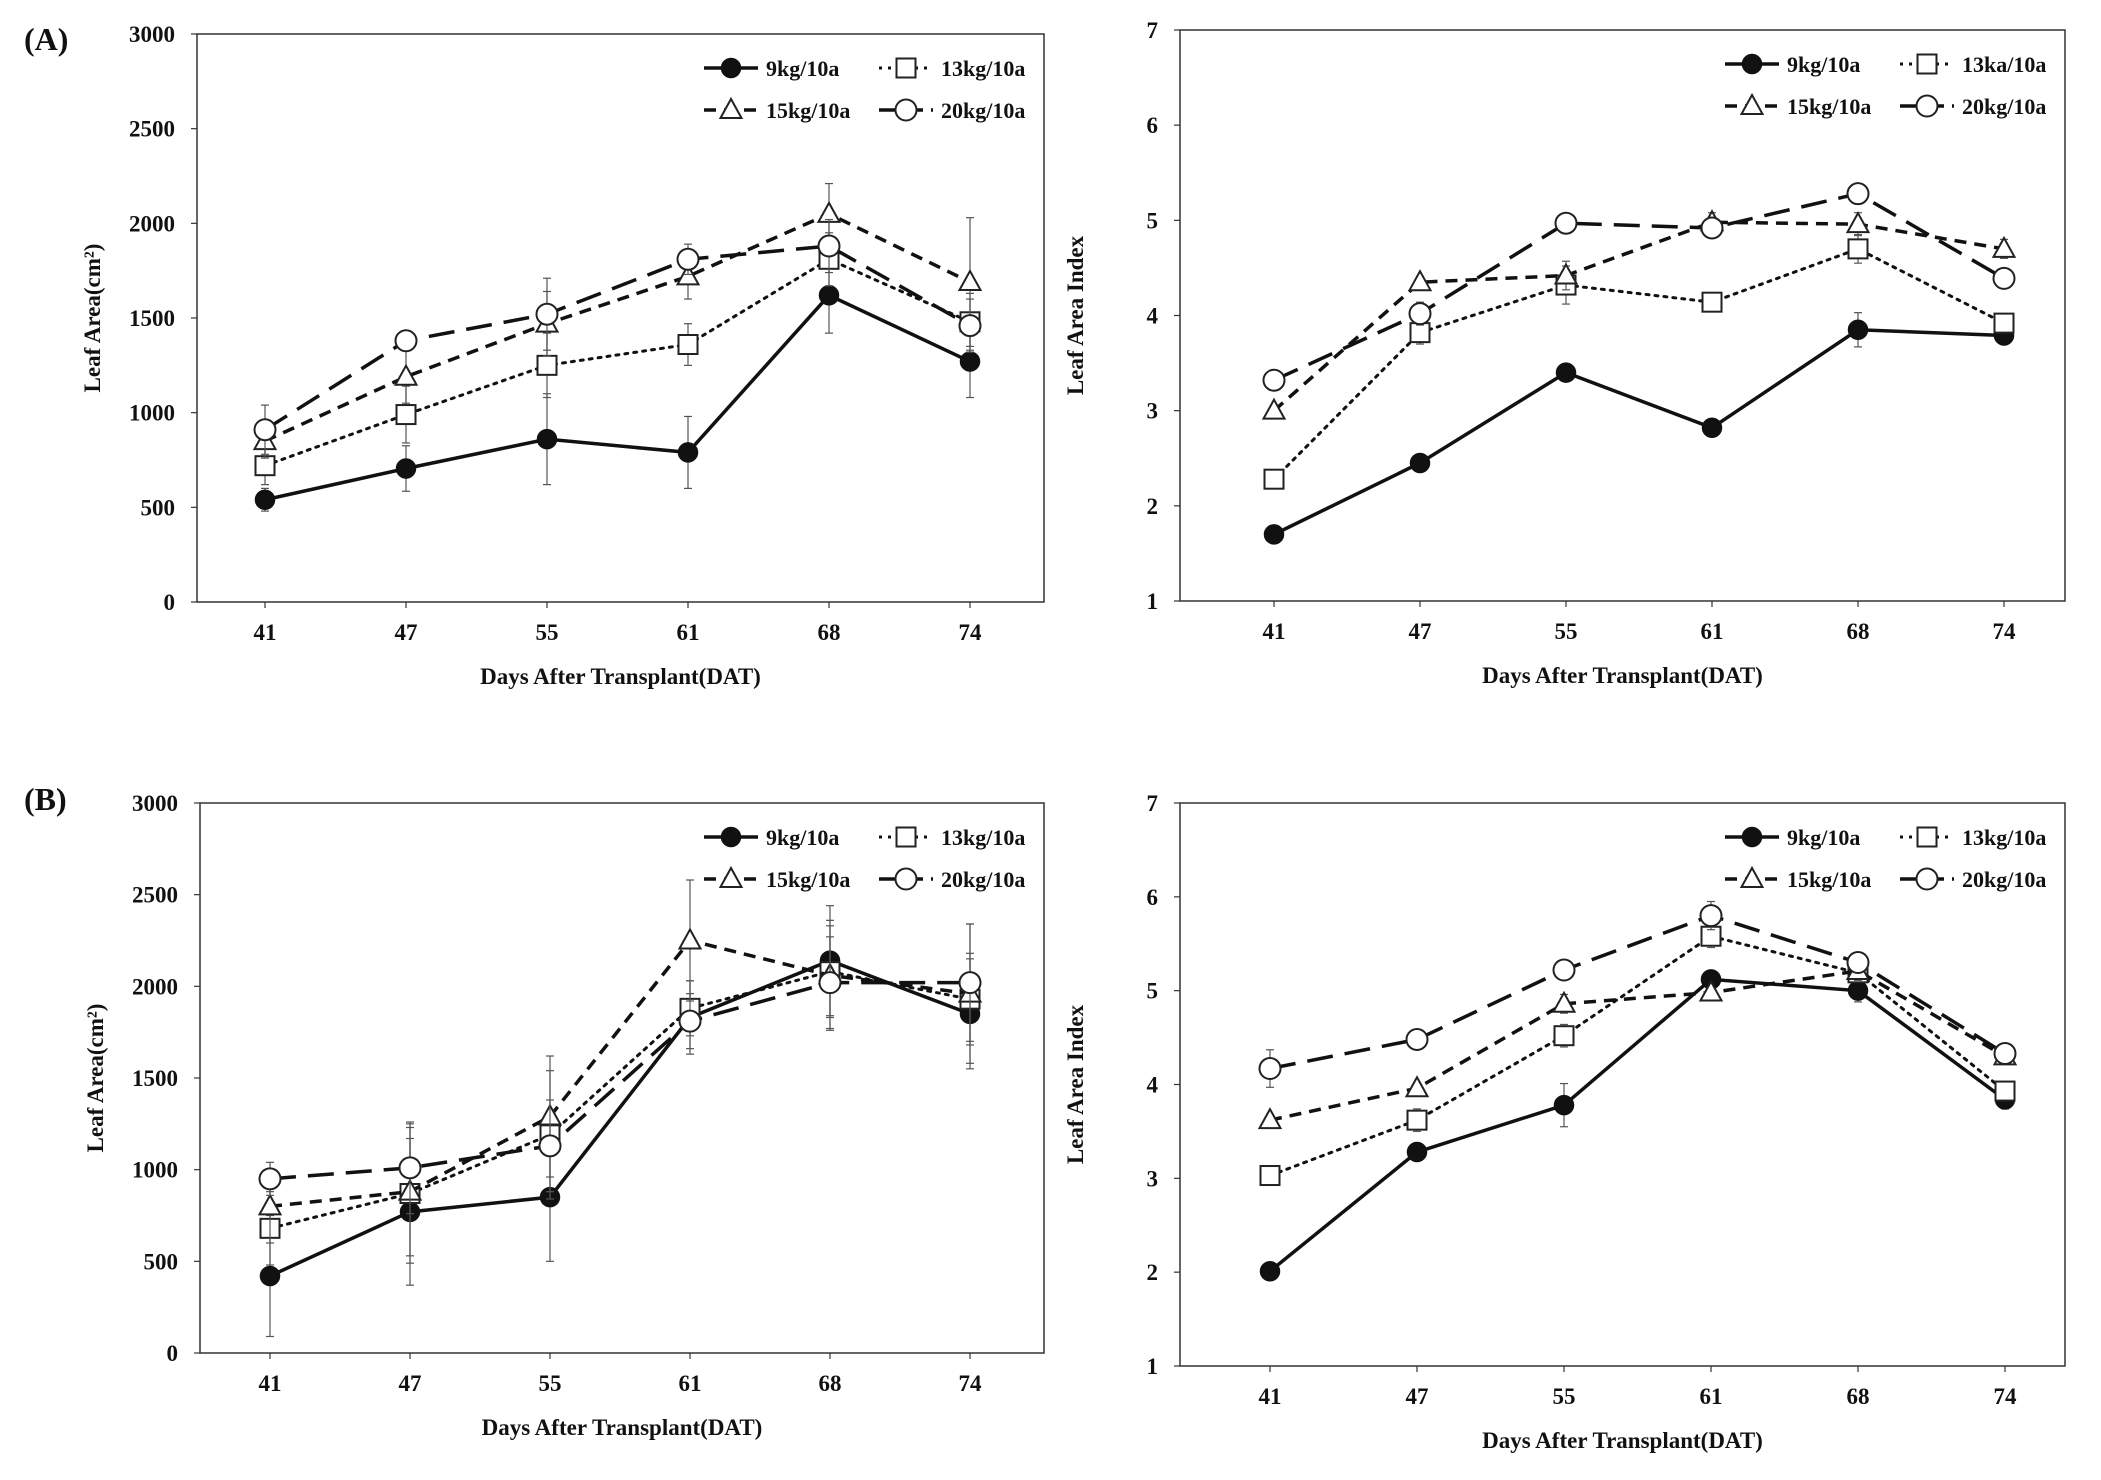 The width and height of the screenshot is (2101, 1480). I want to click on panel-label-a: (A), so click(46, 39).